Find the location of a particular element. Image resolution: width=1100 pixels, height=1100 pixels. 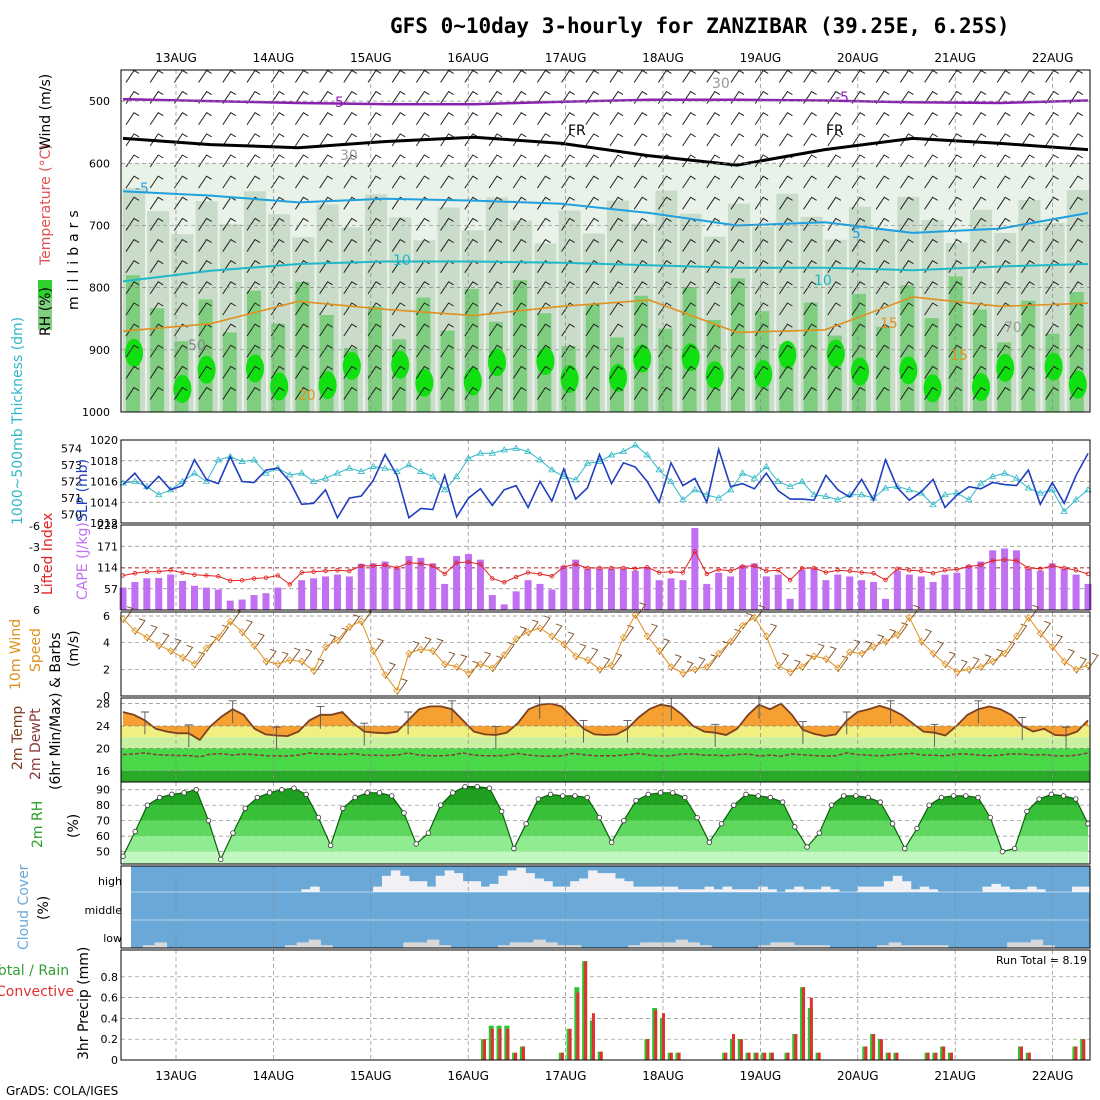

slp-tick: 1012 is located at coordinates (104, 523).